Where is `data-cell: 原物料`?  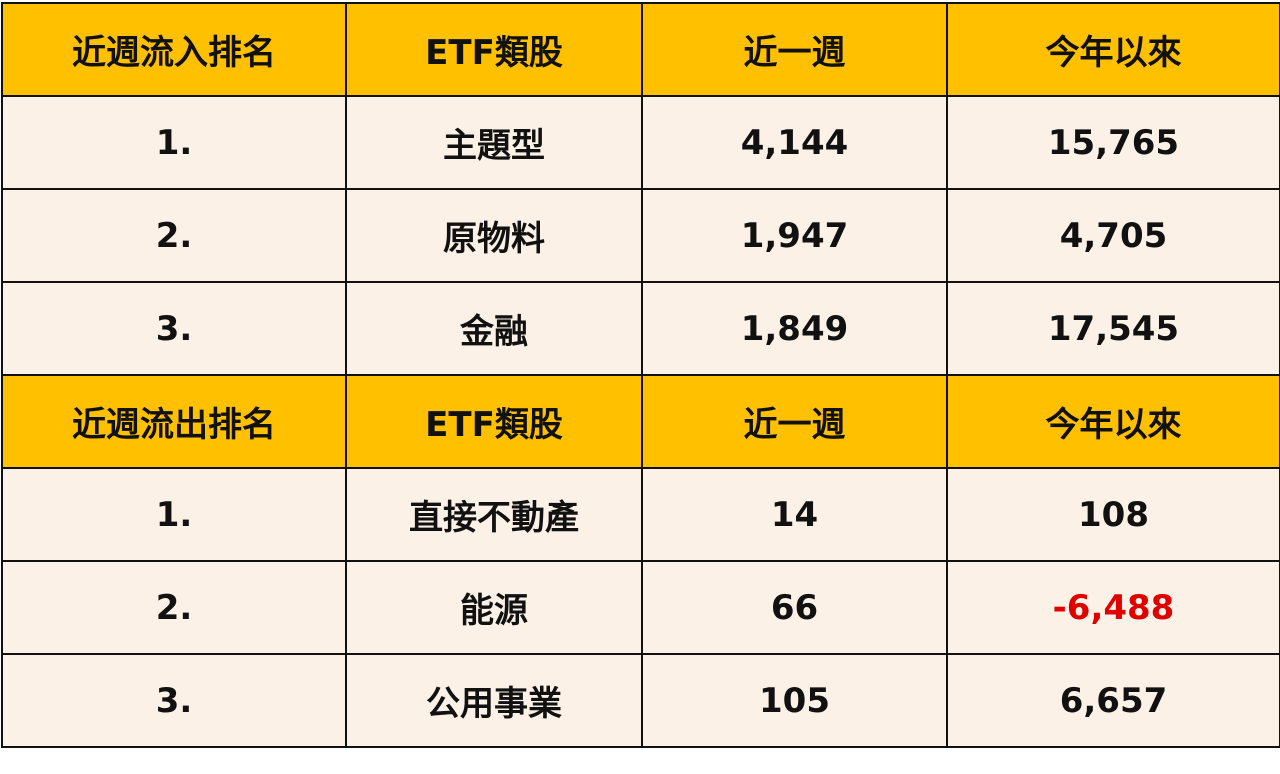
data-cell: 原物料 is located at coordinates (494, 235).